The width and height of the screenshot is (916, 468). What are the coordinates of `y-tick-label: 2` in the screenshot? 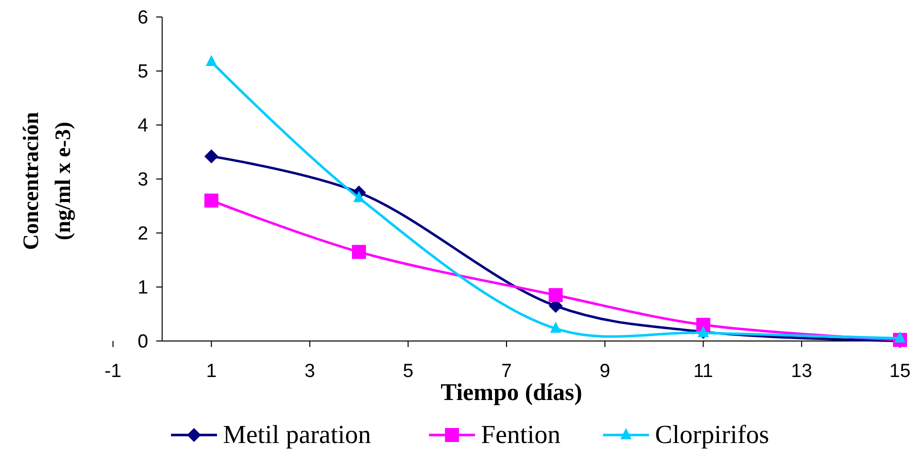 It's located at (143, 234).